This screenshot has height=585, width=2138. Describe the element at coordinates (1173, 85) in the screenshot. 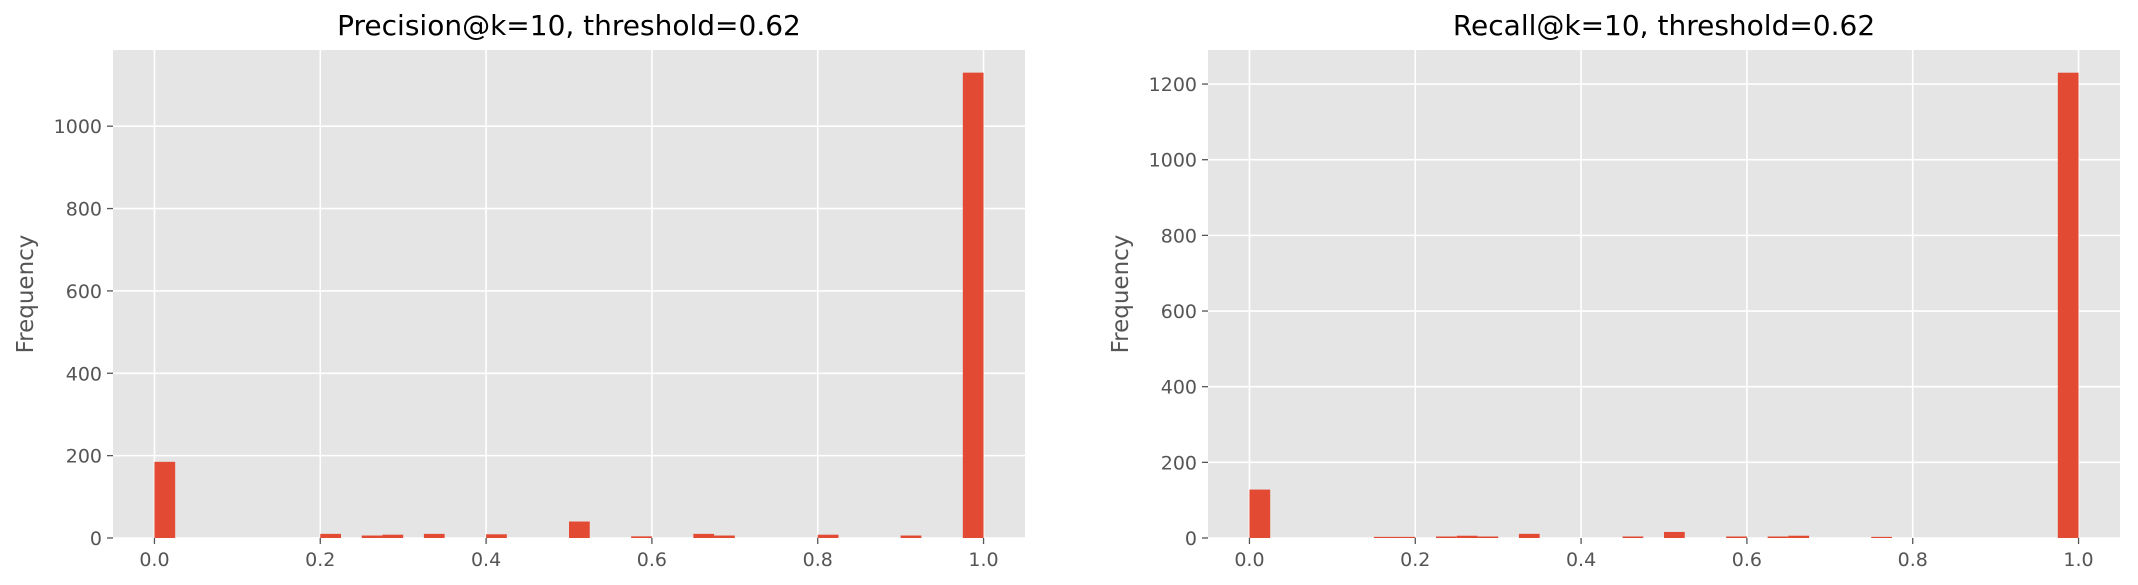

I see `y-tick-label: 1200` at that location.